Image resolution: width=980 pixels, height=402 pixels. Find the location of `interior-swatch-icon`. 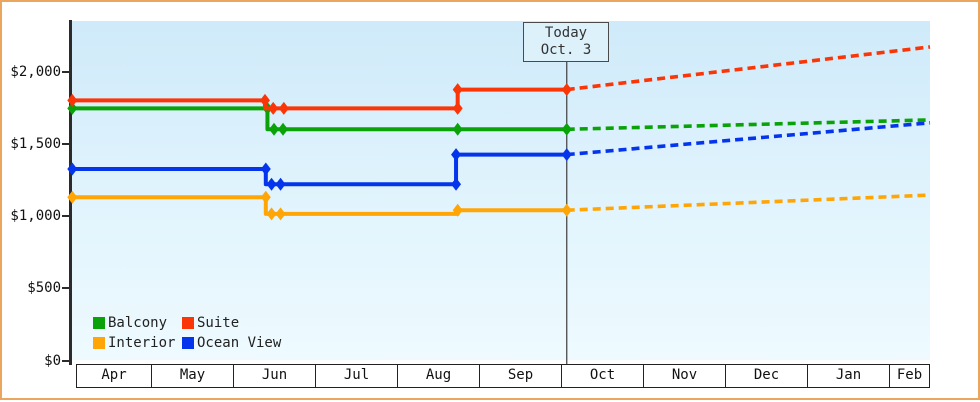

interior-swatch-icon is located at coordinates (99, 343).